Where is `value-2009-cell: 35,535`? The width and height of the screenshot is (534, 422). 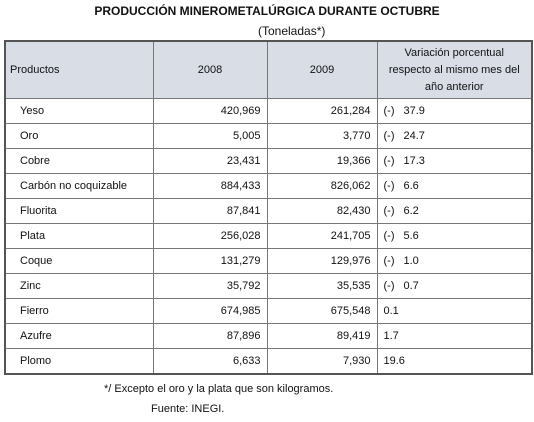
value-2009-cell: 35,535 is located at coordinates (322, 286).